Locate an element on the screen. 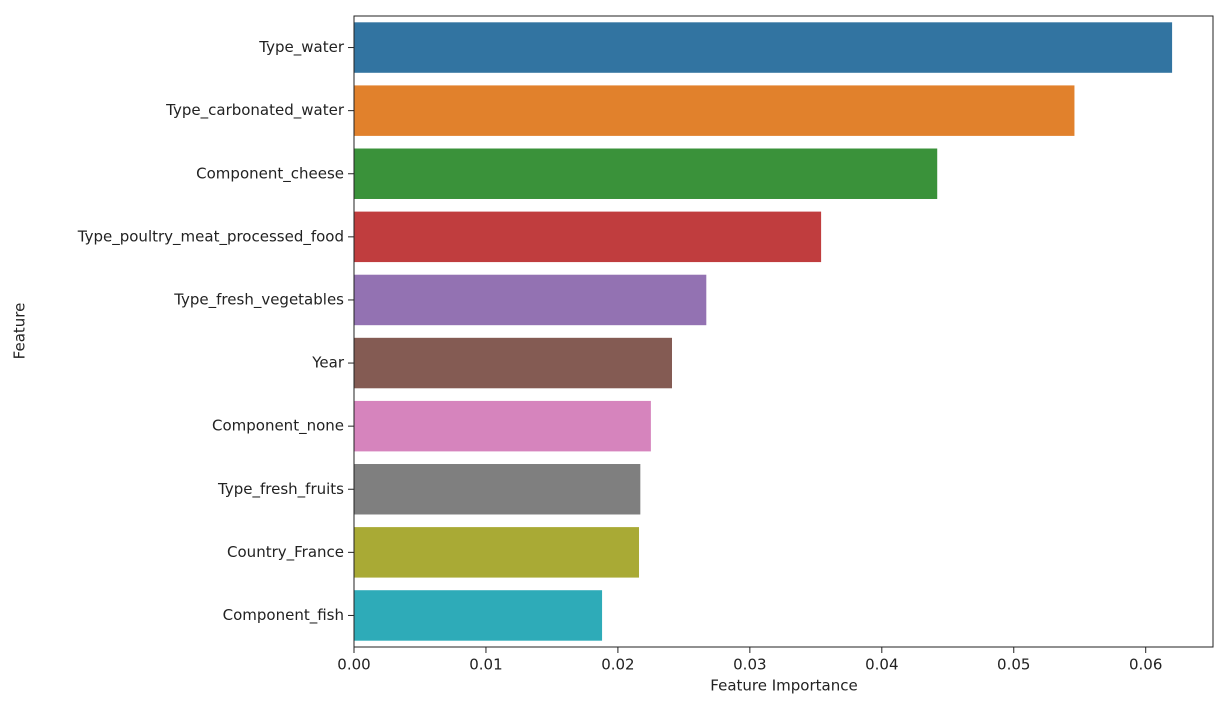  x-tick-label: 0.03 is located at coordinates (749, 665).